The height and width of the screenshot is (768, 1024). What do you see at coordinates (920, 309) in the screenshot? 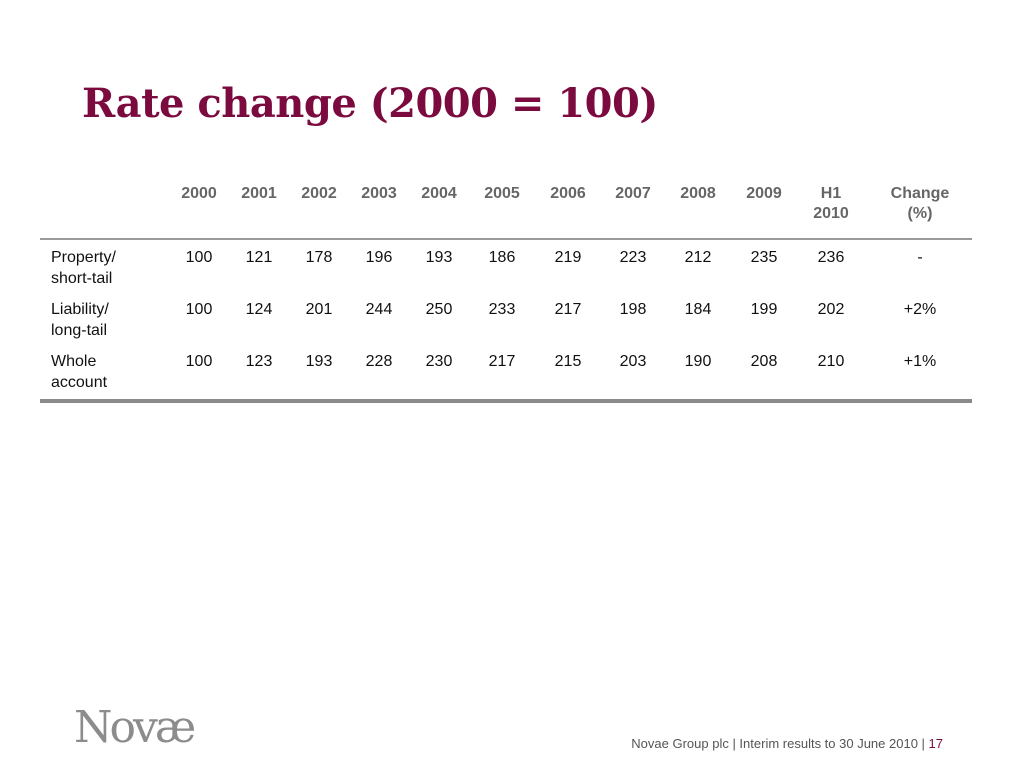
I see `table-cell: +2%` at bounding box center [920, 309].